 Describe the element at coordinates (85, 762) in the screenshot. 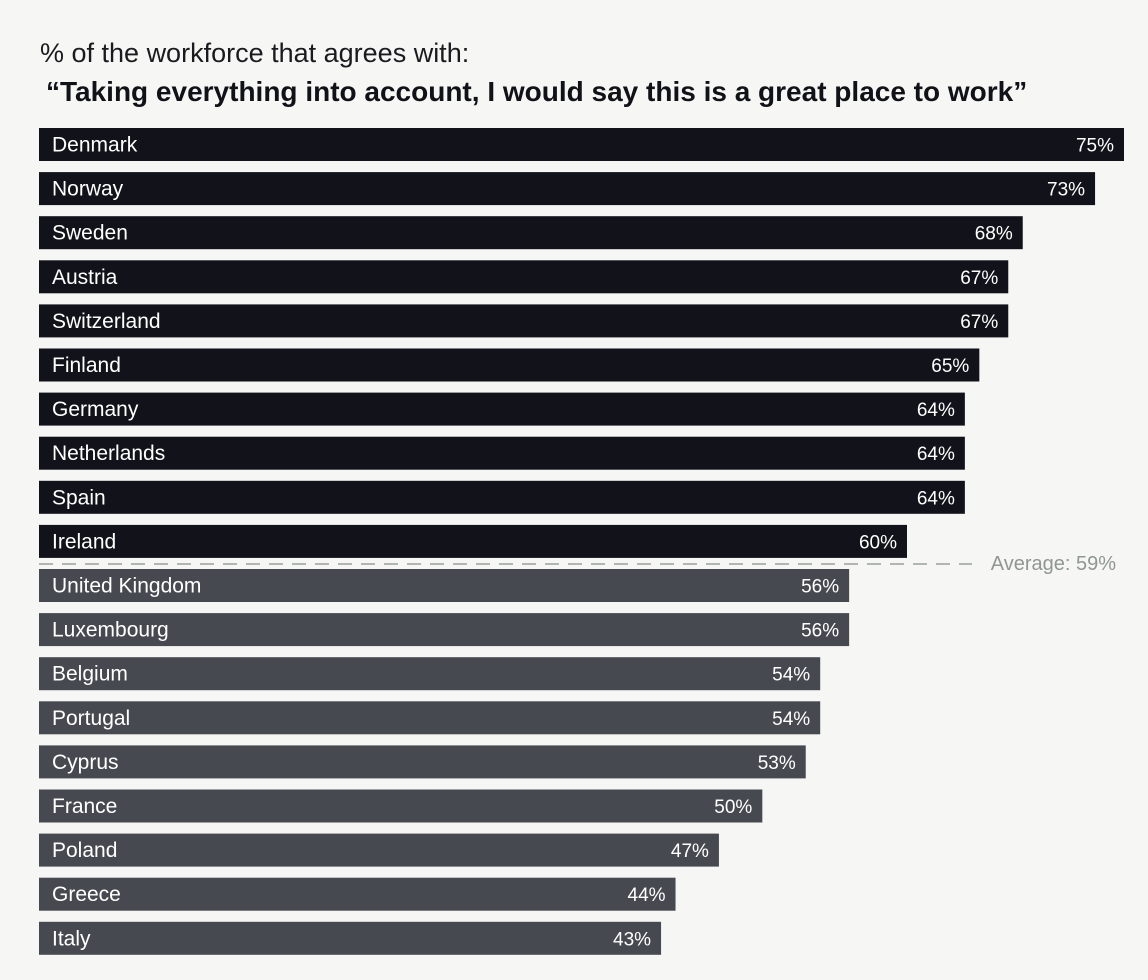

I see `category-label: Cyprus` at that location.